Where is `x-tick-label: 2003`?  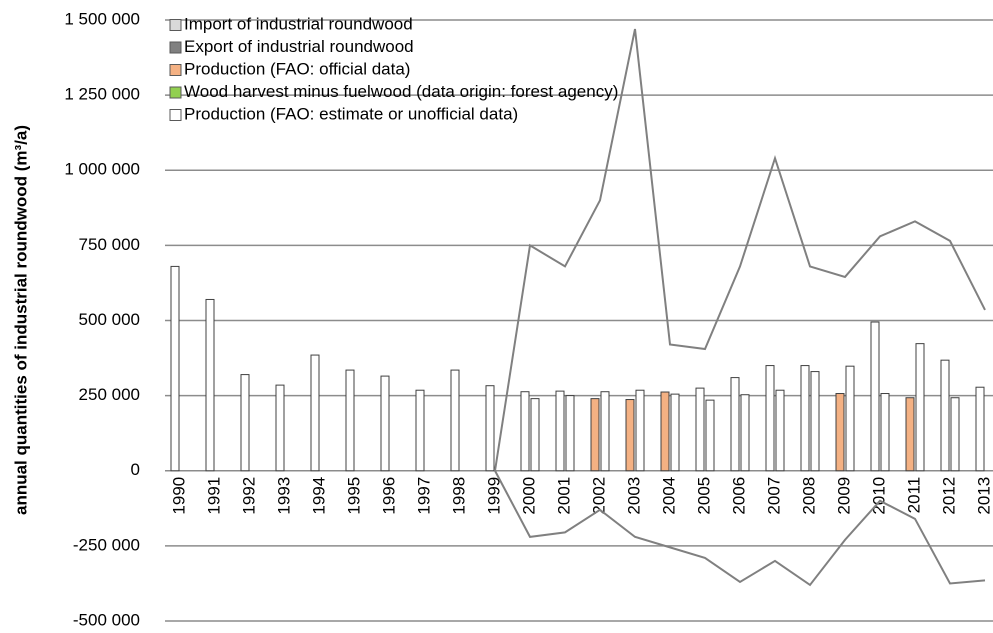 x-tick-label: 2003 is located at coordinates (633, 496).